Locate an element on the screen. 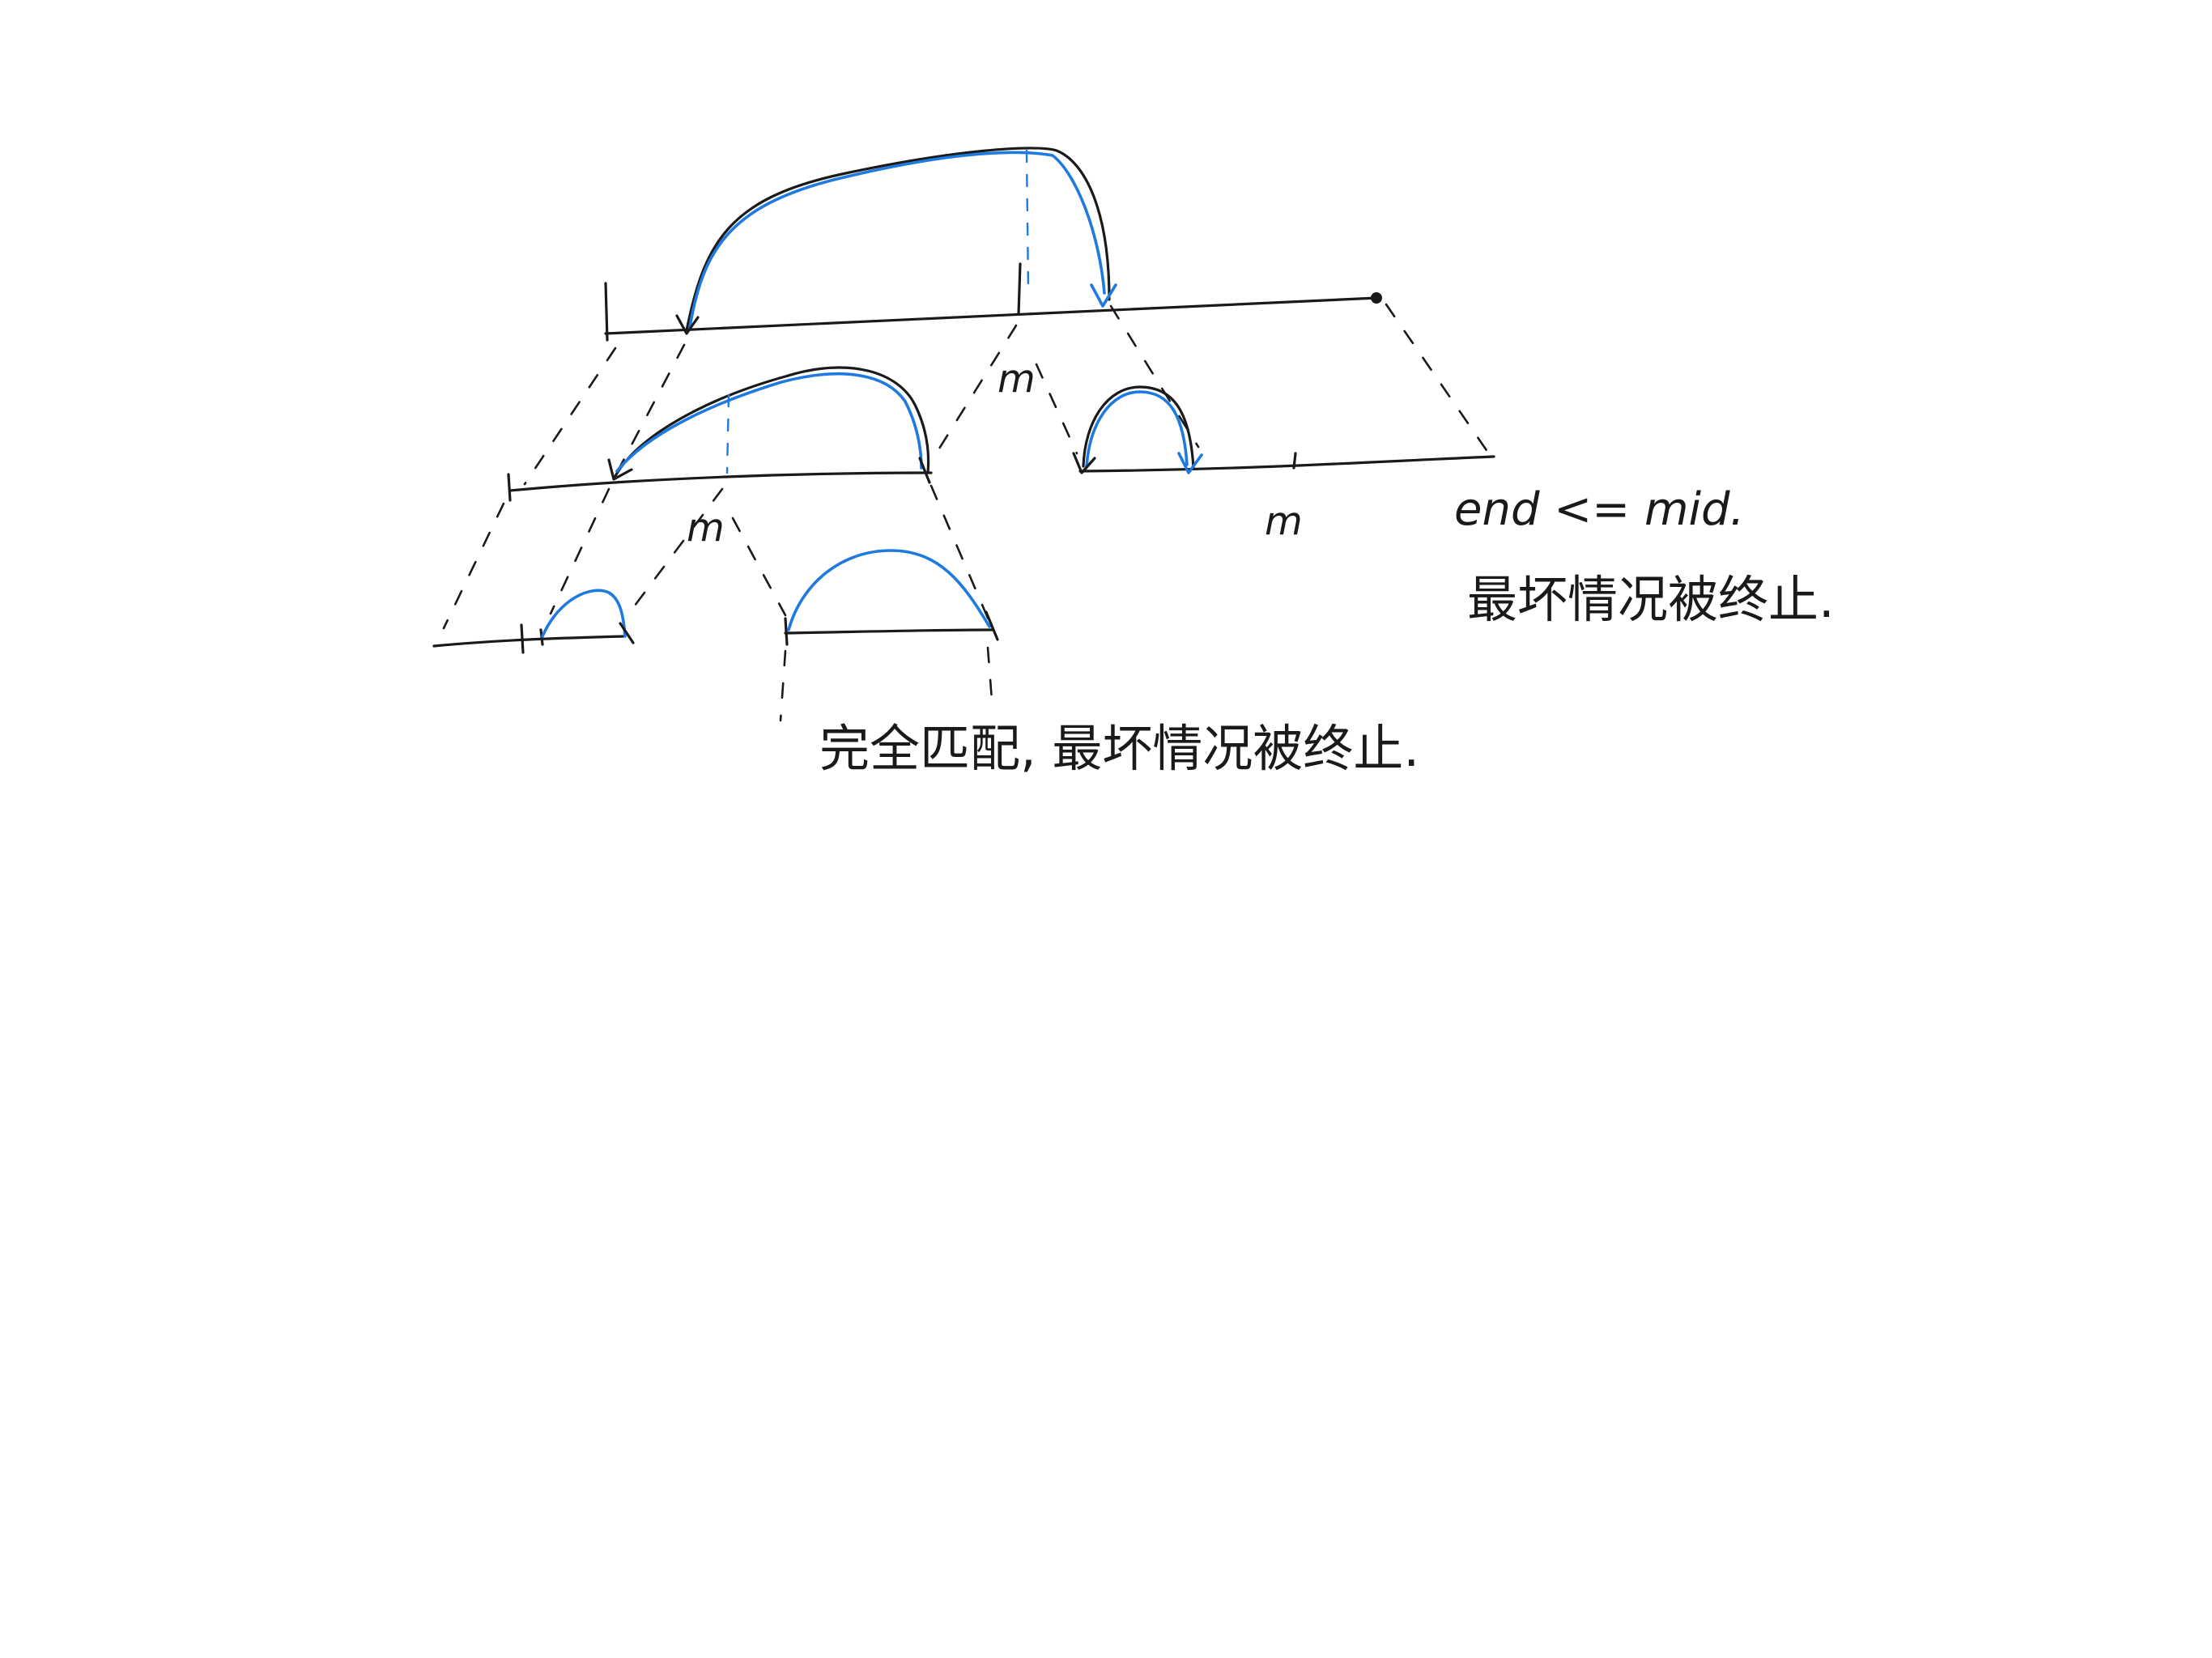 This screenshot has width=2212, height=1658. label-mid-level2-right: m is located at coordinates (1284, 521).